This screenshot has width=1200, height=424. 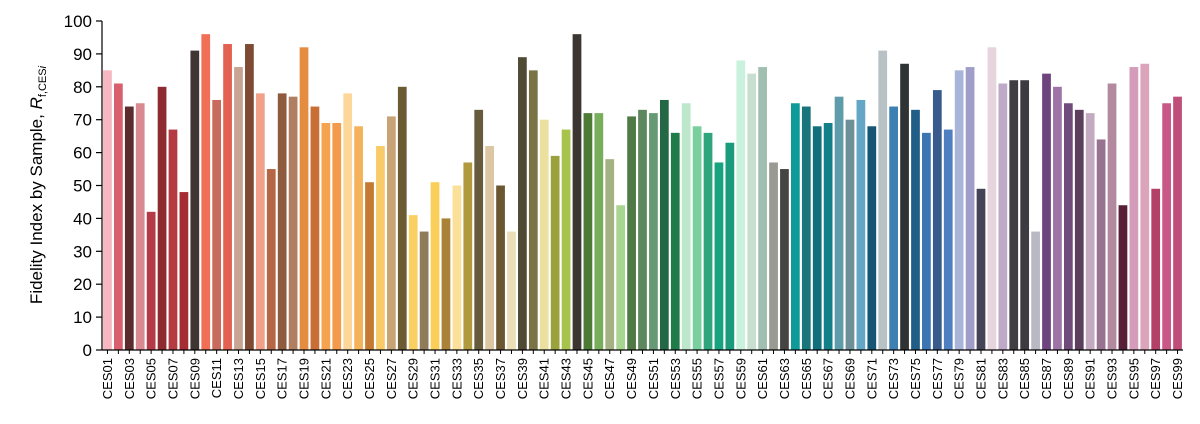 What do you see at coordinates (1177, 378) in the screenshot?
I see `x-tick-label-ces99: CES99` at bounding box center [1177, 378].